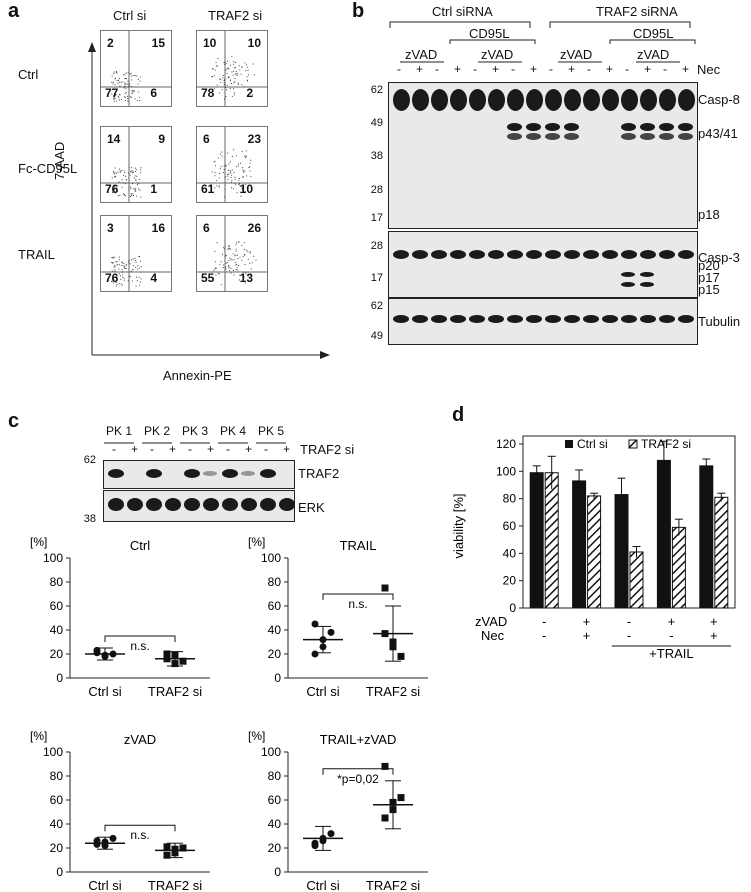  I want to click on y-tick-label: 80, so click(57, 776).